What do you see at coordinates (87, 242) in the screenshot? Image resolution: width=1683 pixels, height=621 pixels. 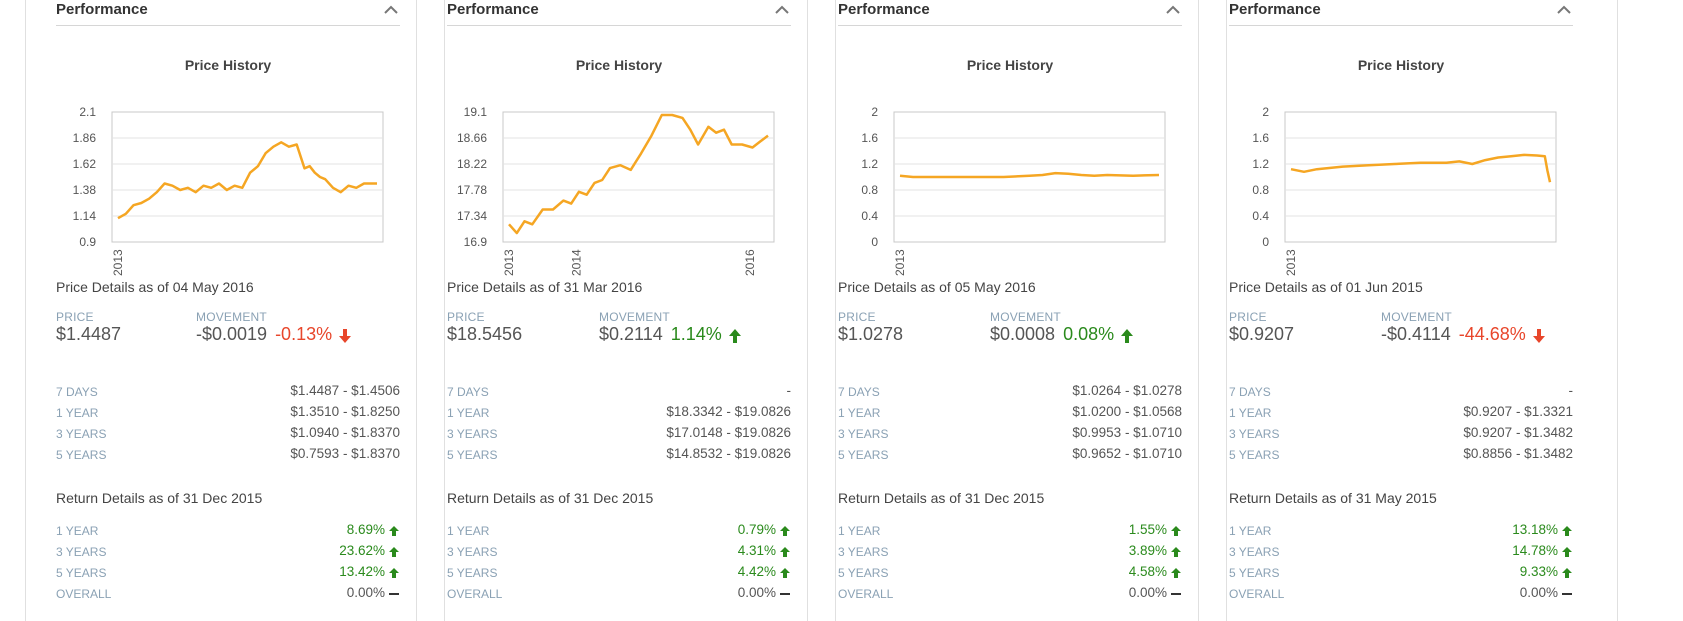 I see `y-tick-label: 0.9` at bounding box center [87, 242].